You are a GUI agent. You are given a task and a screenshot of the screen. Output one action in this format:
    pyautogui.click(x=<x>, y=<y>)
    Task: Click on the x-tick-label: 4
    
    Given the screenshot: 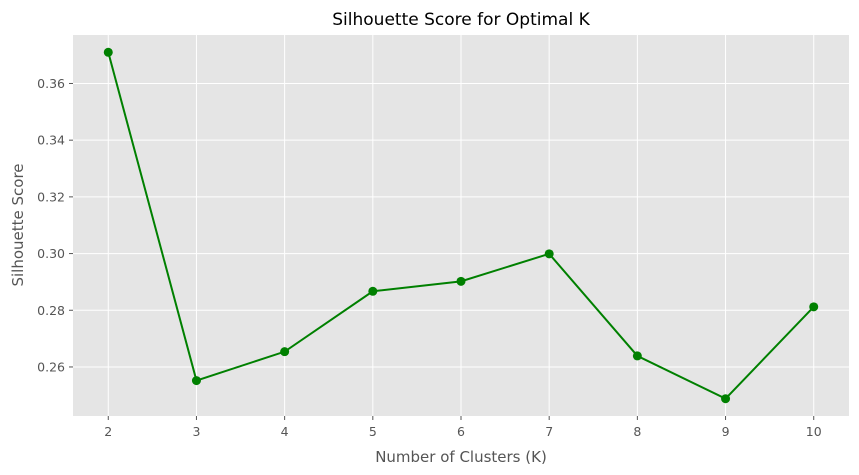 What is the action you would take?
    pyautogui.click(x=285, y=431)
    